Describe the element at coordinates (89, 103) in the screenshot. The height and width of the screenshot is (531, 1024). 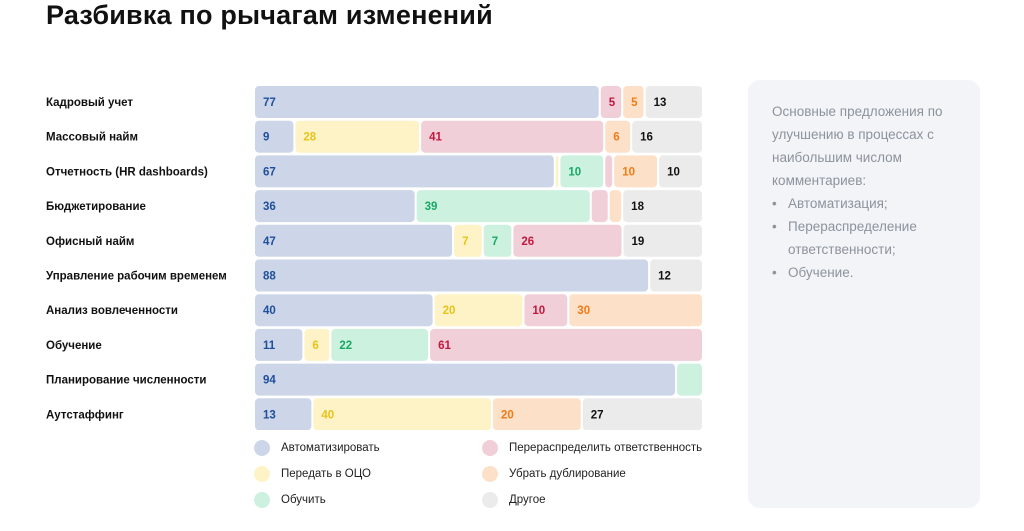
I see `category-label: Кадровый учет` at that location.